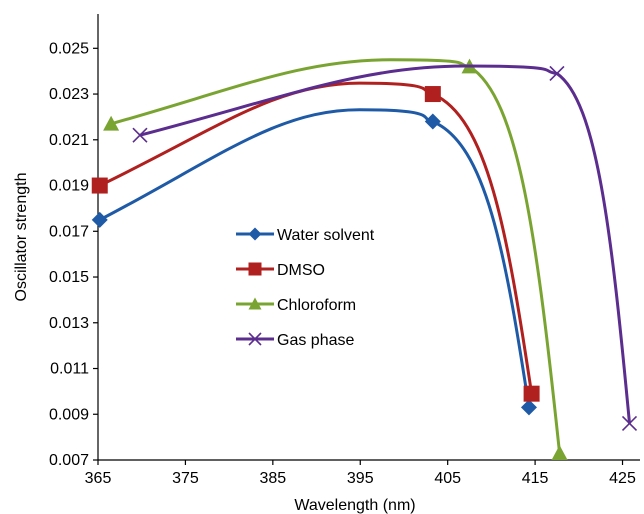 This screenshot has width=644, height=514. I want to click on x-tick-label: 395, so click(360, 478).